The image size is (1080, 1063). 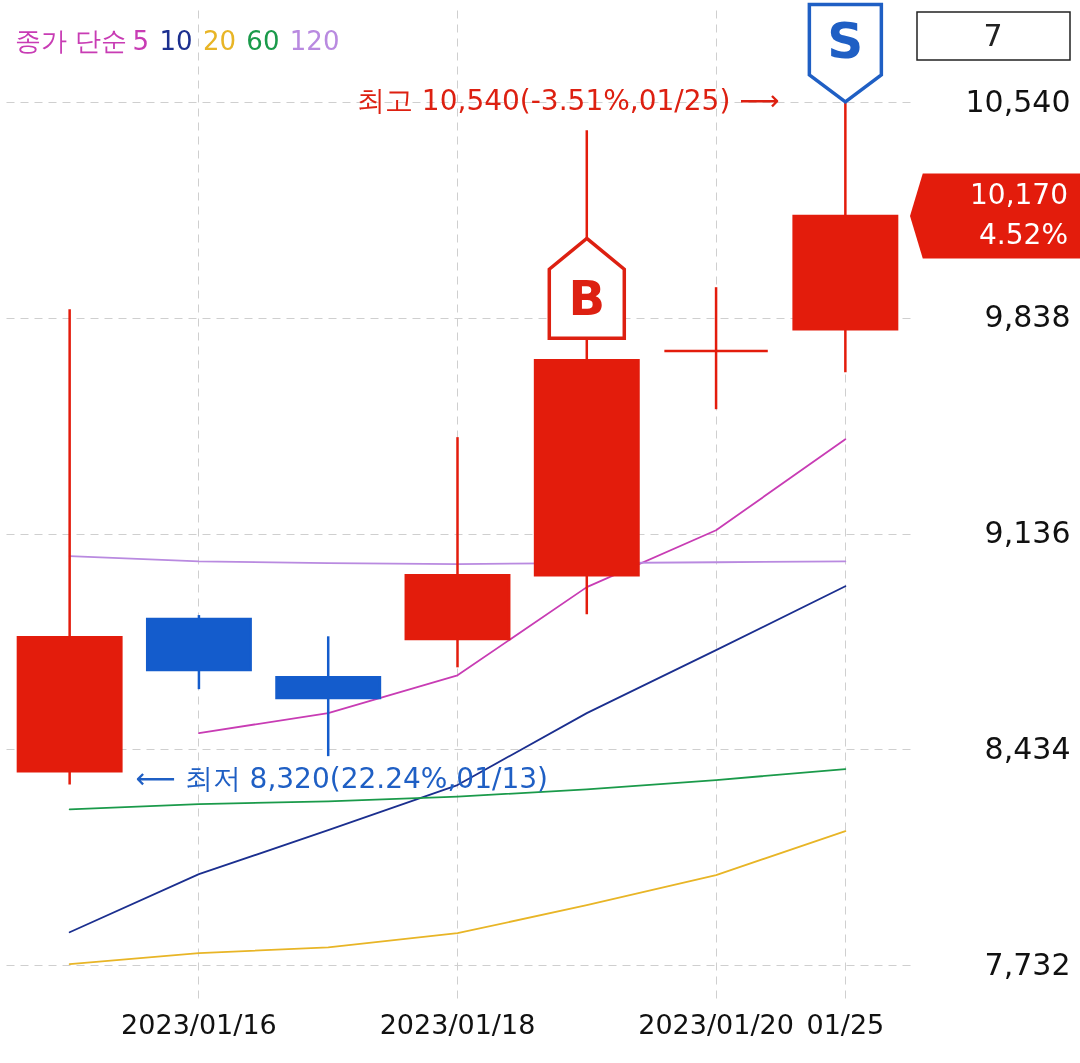 I want to click on candlestick, so click(x=716, y=348).